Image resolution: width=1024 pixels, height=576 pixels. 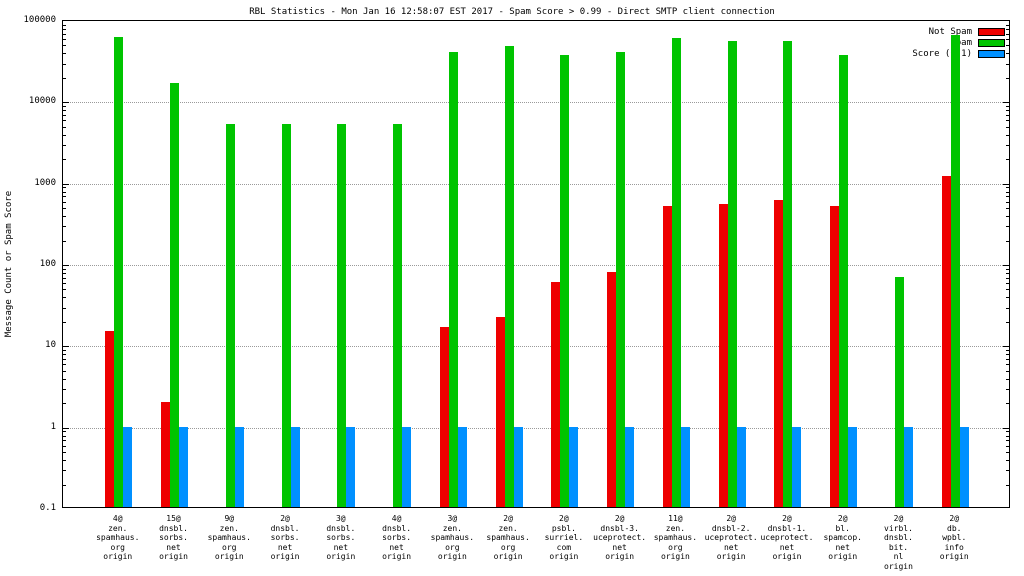 I want to click on x-category-label-12: 2@ dnsbl-1. uceprotect. net origin, so click(x=787, y=537).